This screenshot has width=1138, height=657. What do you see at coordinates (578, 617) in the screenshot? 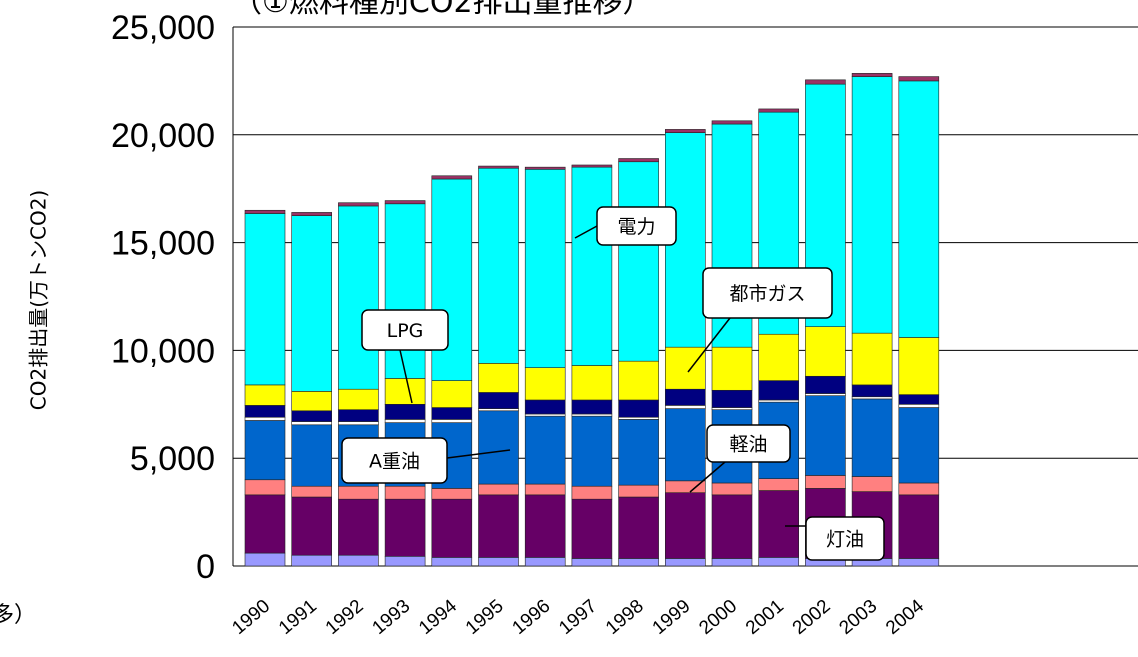
I see `x-tick-label: 1997` at bounding box center [578, 617].